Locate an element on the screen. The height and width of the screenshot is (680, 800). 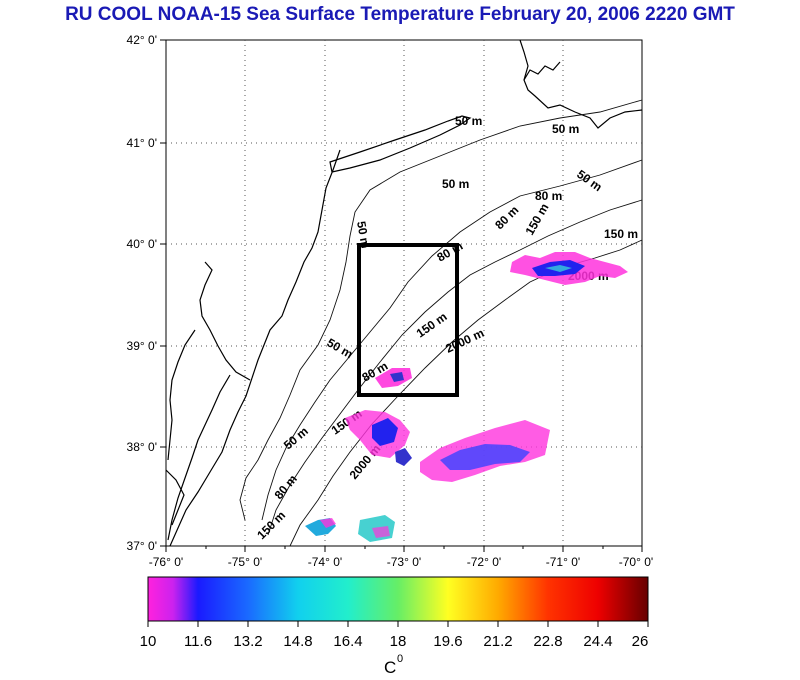
colorbar-tick-label: 14.8 is located at coordinates (297, 641).